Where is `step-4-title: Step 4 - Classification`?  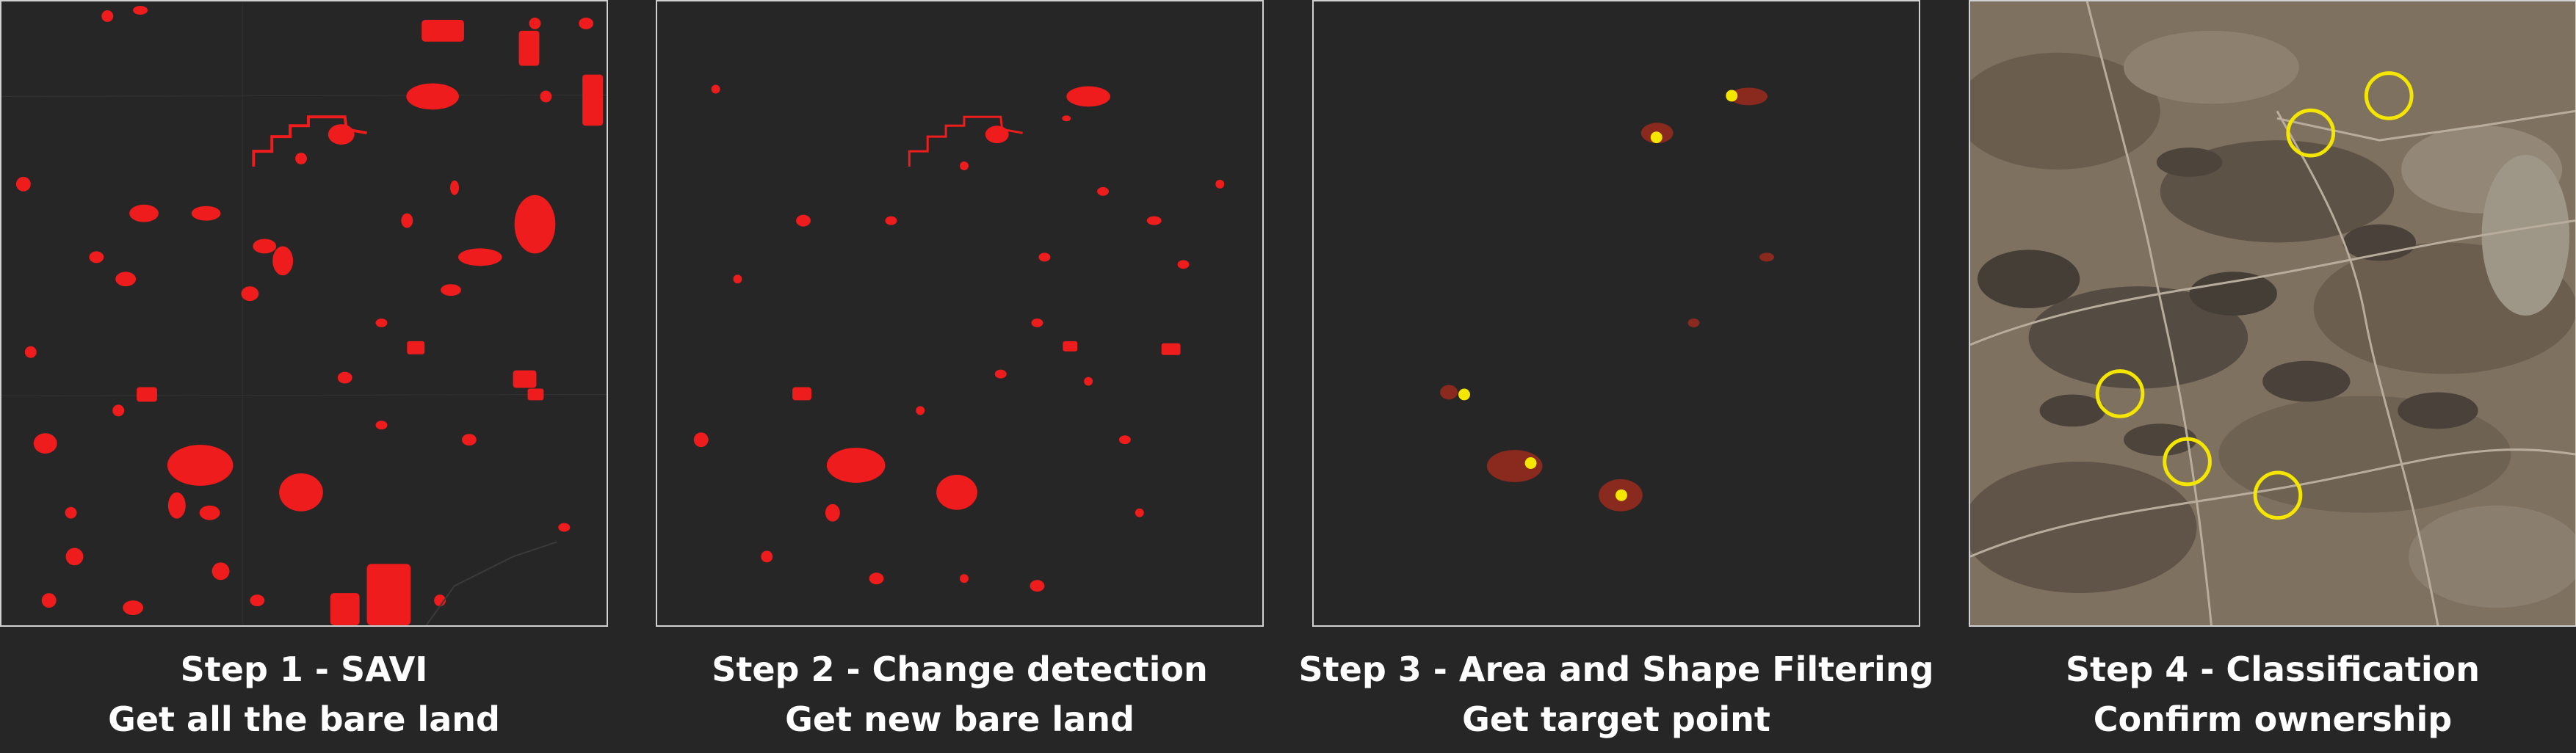 step-4-title: Step 4 - Classification is located at coordinates (2273, 669).